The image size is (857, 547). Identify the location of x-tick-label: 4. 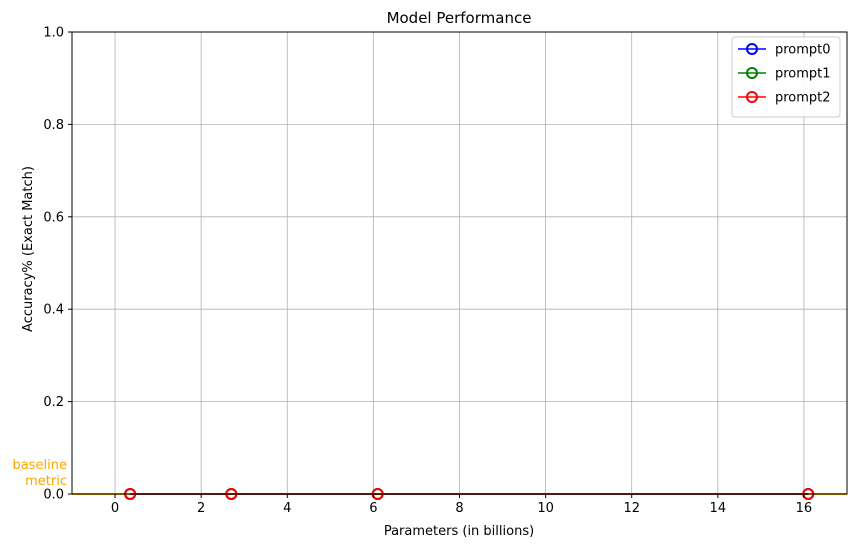
(287, 508).